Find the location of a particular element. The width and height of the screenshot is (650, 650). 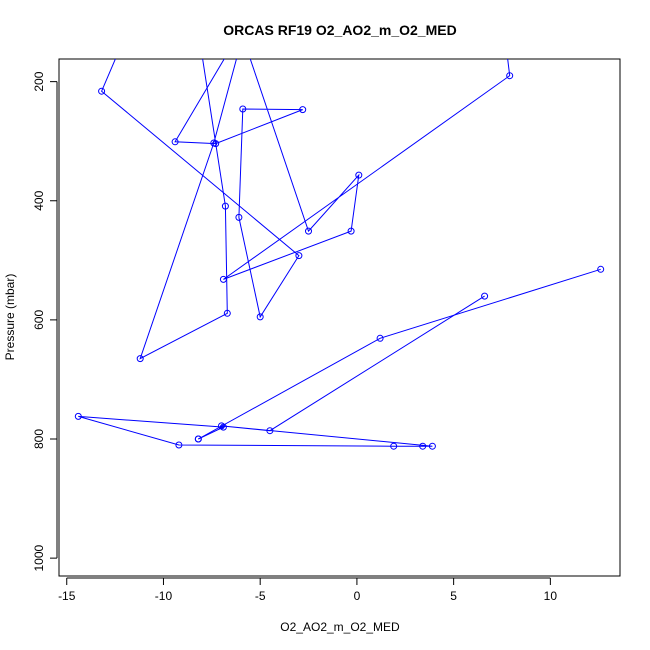

x-axis-label: O2_AO2_m_O2_MED is located at coordinates (340, 627).